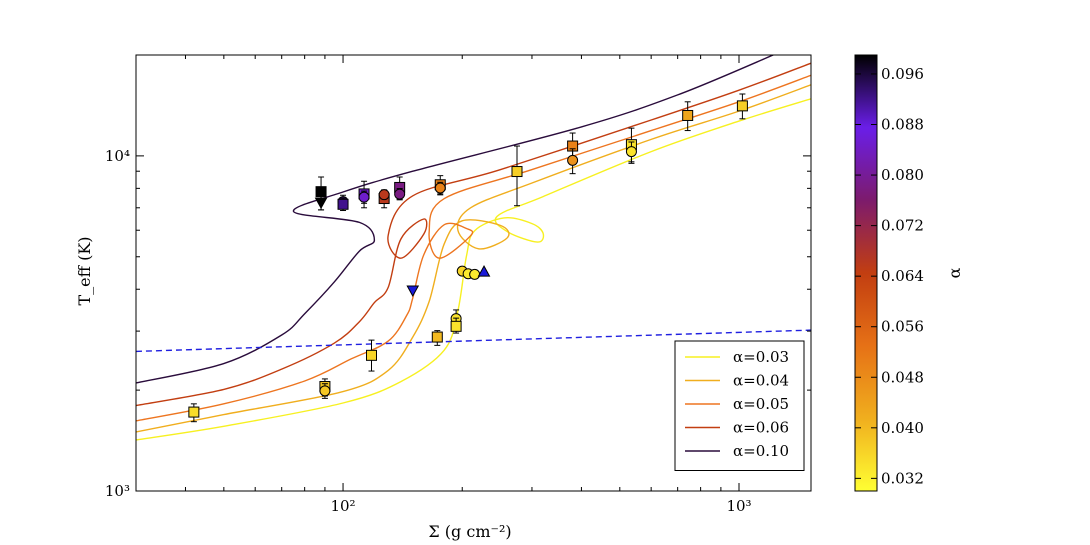  What do you see at coordinates (902, 377) in the screenshot?
I see `colorbar-tick-label: 0.048` at bounding box center [902, 377].